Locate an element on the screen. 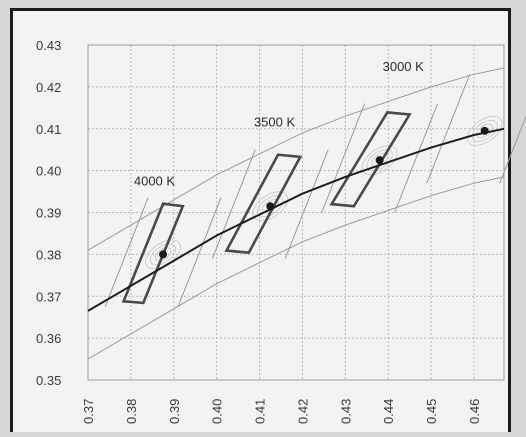  cct-label: 3500 K is located at coordinates (275, 122).